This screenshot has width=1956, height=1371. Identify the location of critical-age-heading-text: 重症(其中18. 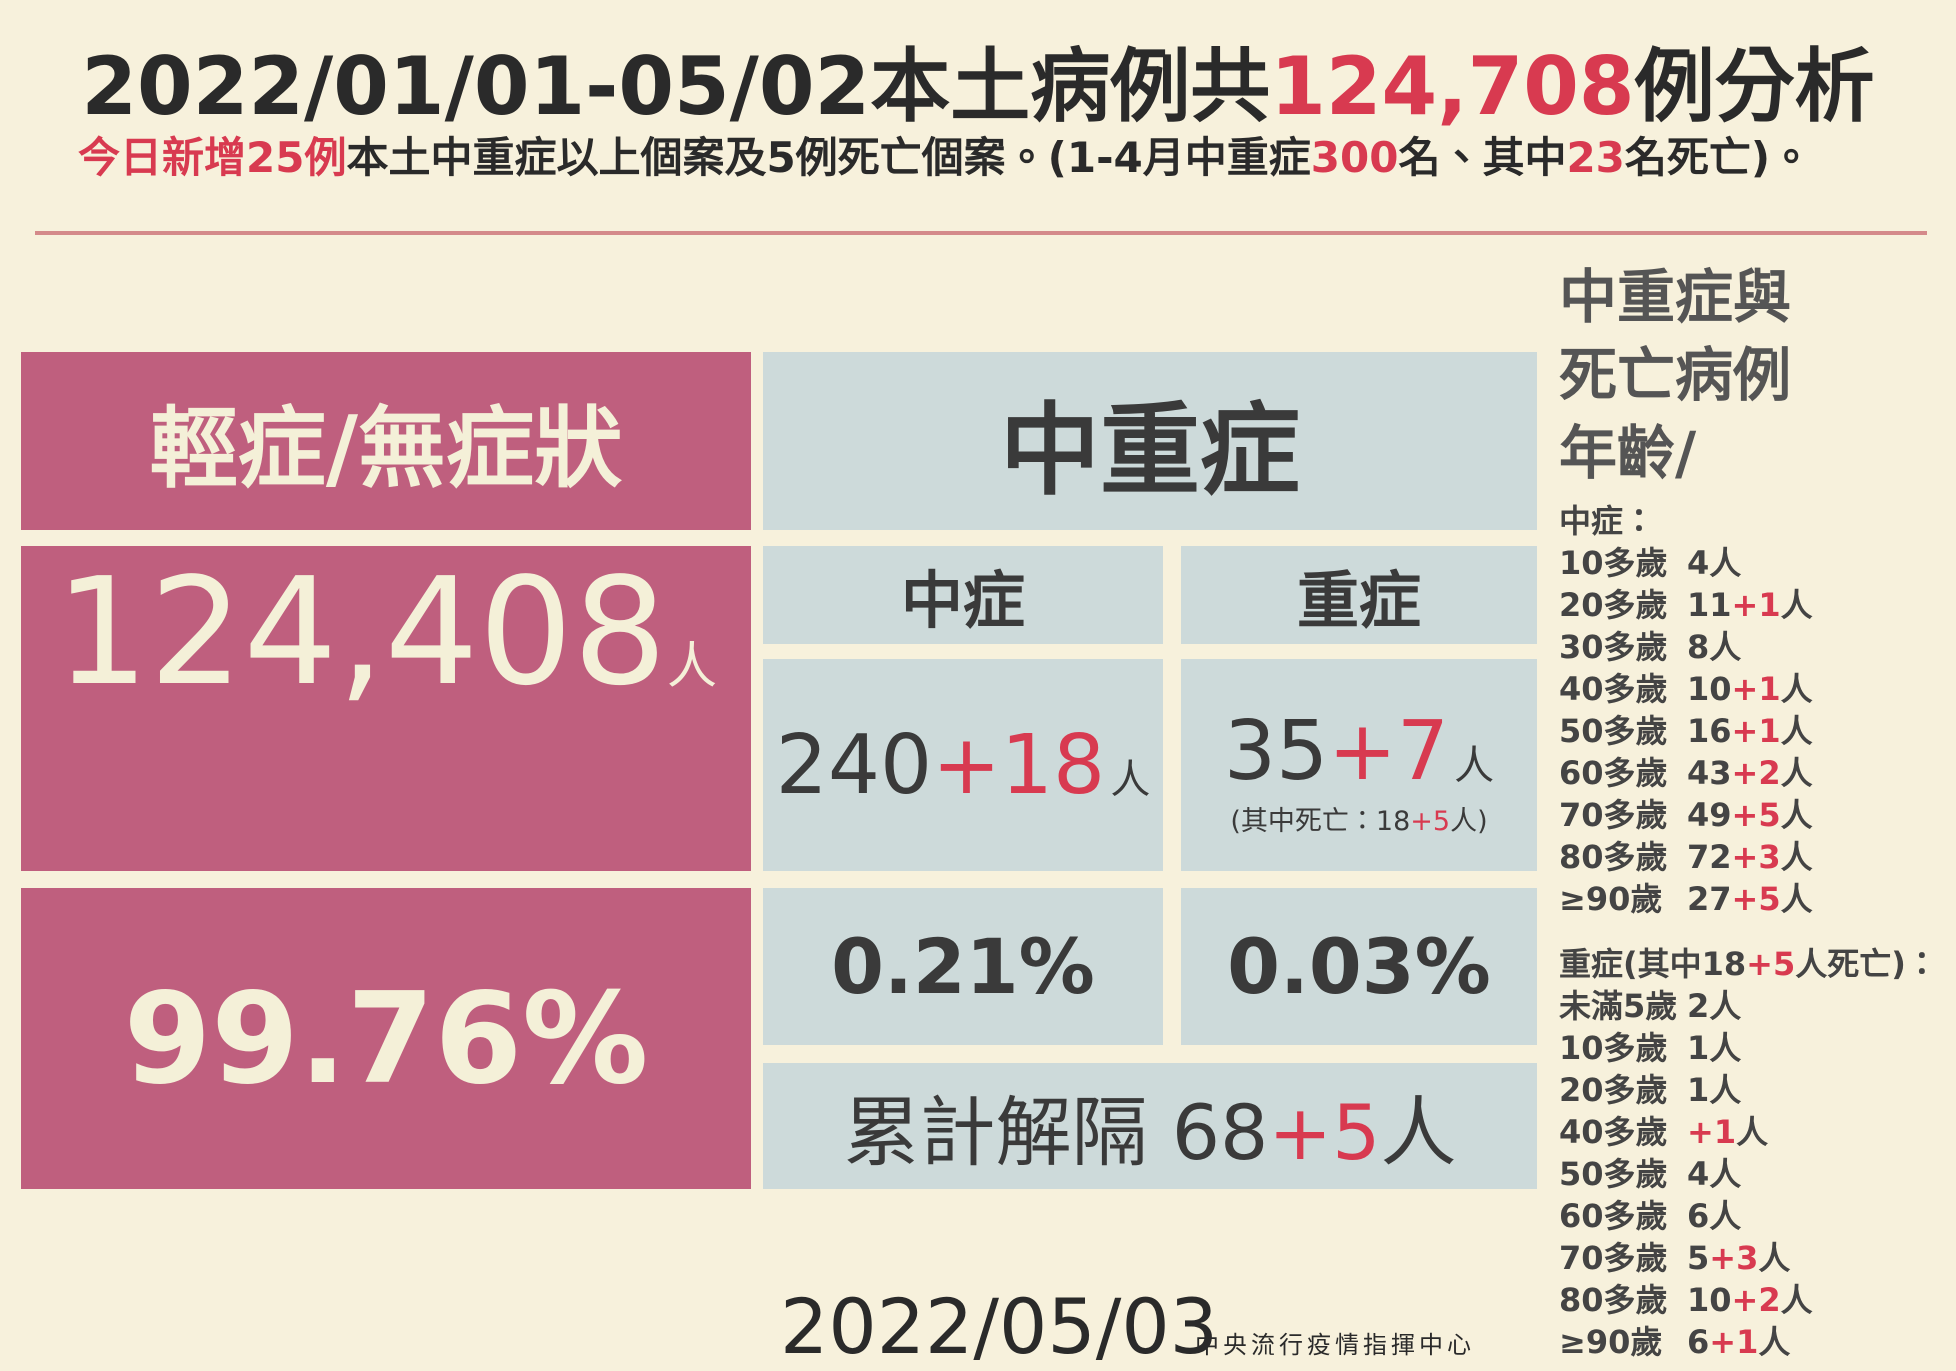
(1653, 964).